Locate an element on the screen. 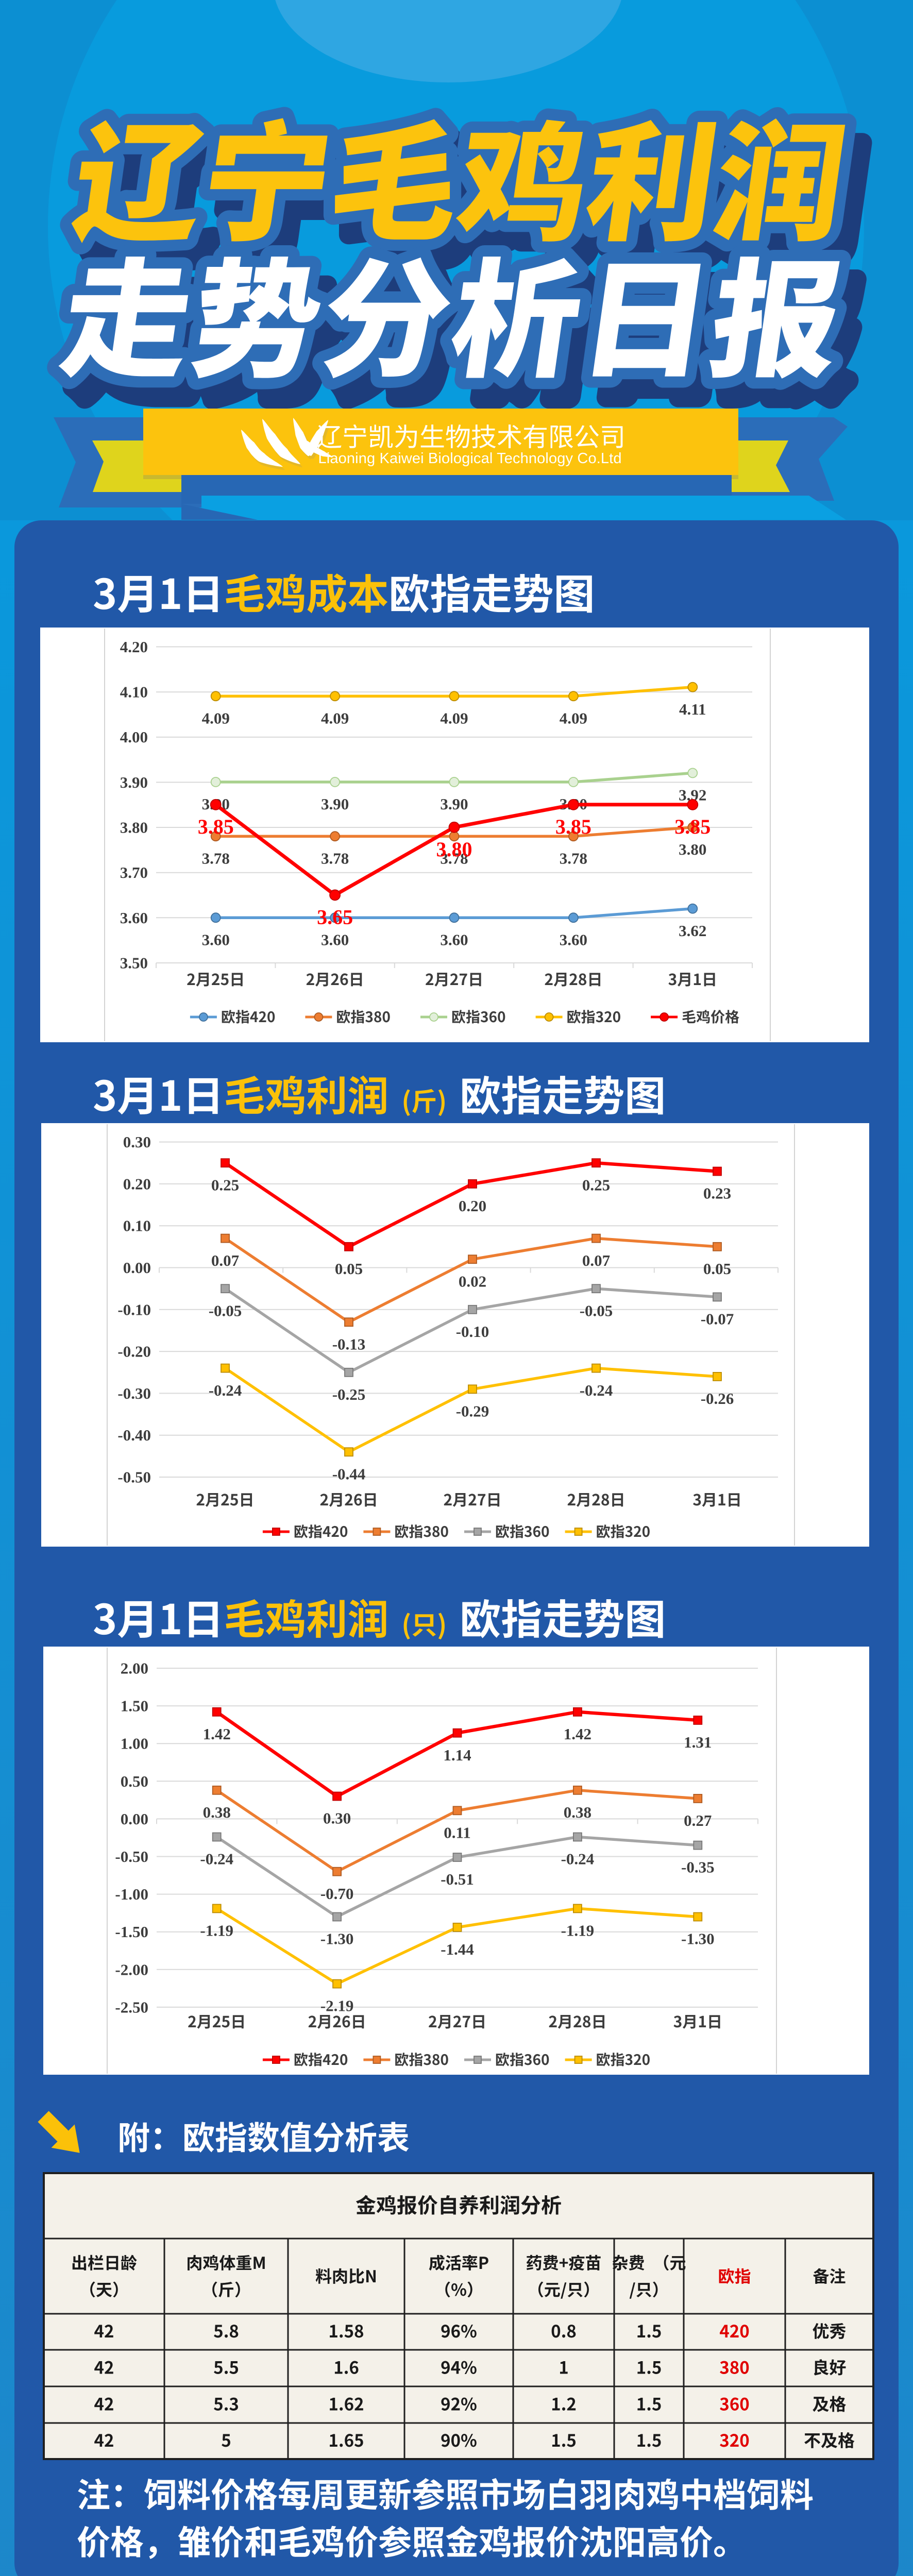 This screenshot has height=2576, width=913. svg-text: 4.11 is located at coordinates (692, 709).